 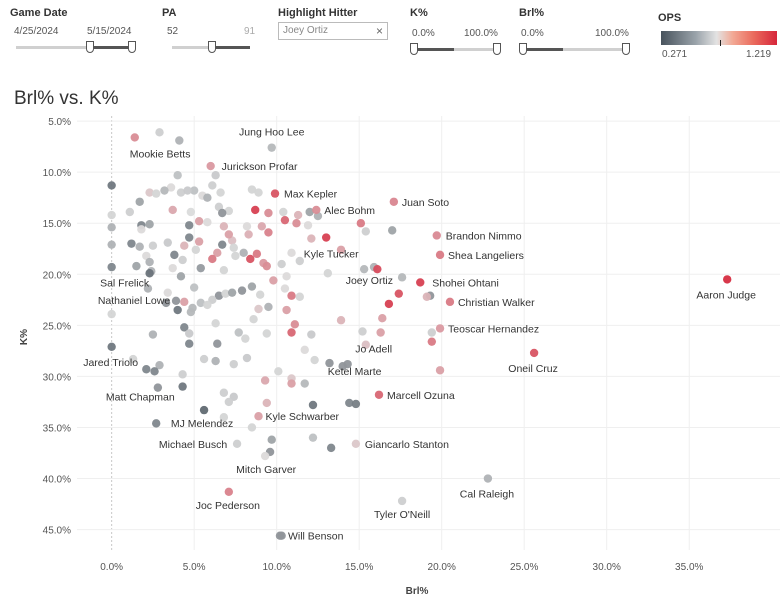 I want to click on game-date-end-handle, so click(x=132, y=47).